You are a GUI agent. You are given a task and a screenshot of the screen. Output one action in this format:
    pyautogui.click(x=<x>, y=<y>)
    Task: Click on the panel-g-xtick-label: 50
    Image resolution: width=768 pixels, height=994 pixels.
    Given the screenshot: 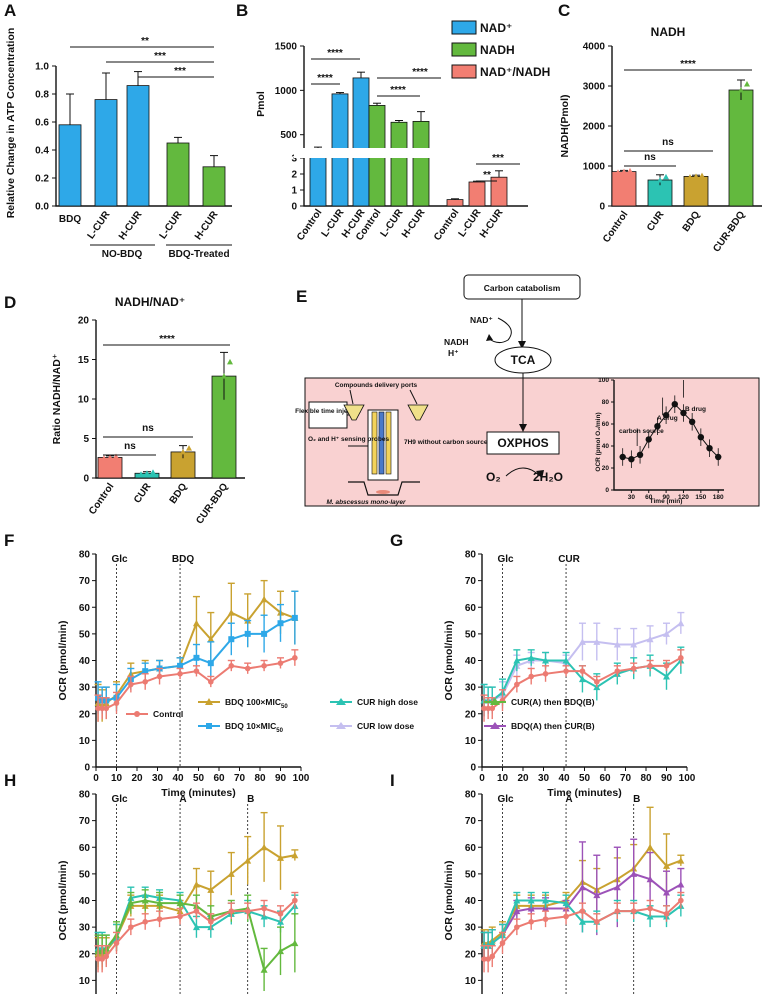 What is the action you would take?
    pyautogui.click(x=585, y=778)
    